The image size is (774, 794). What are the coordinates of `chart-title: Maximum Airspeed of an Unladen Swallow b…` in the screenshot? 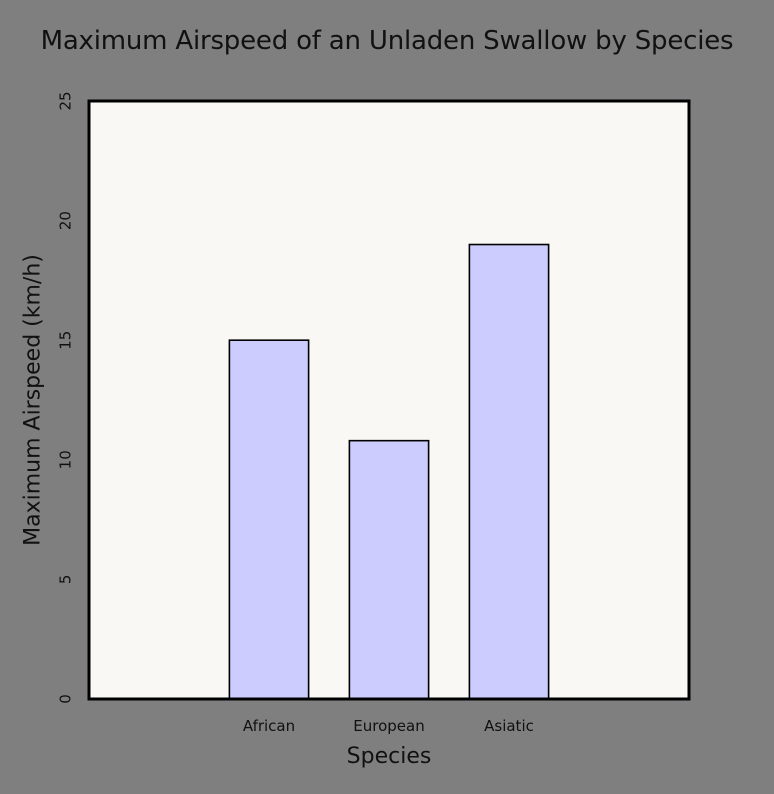 It's located at (387, 41).